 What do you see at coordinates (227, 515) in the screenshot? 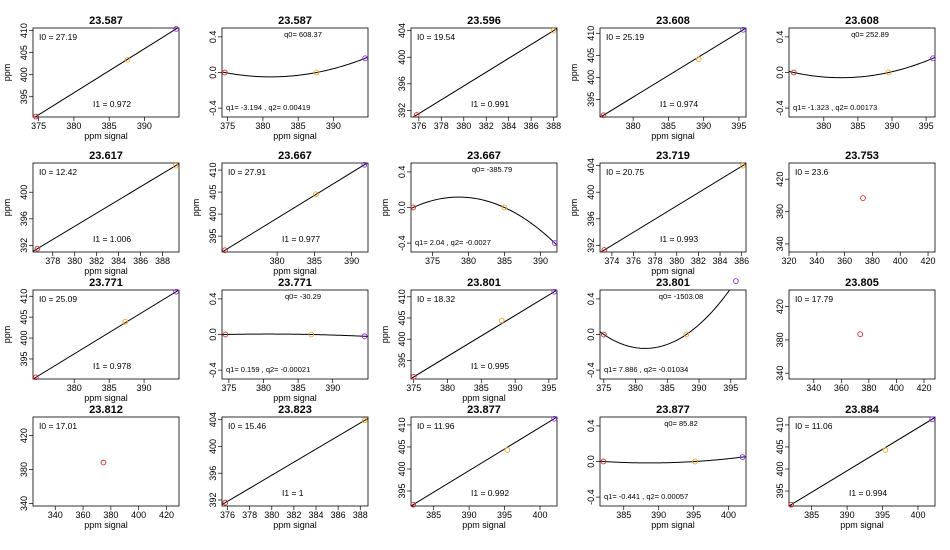
I see `x-tick-label: 376` at bounding box center [227, 515].